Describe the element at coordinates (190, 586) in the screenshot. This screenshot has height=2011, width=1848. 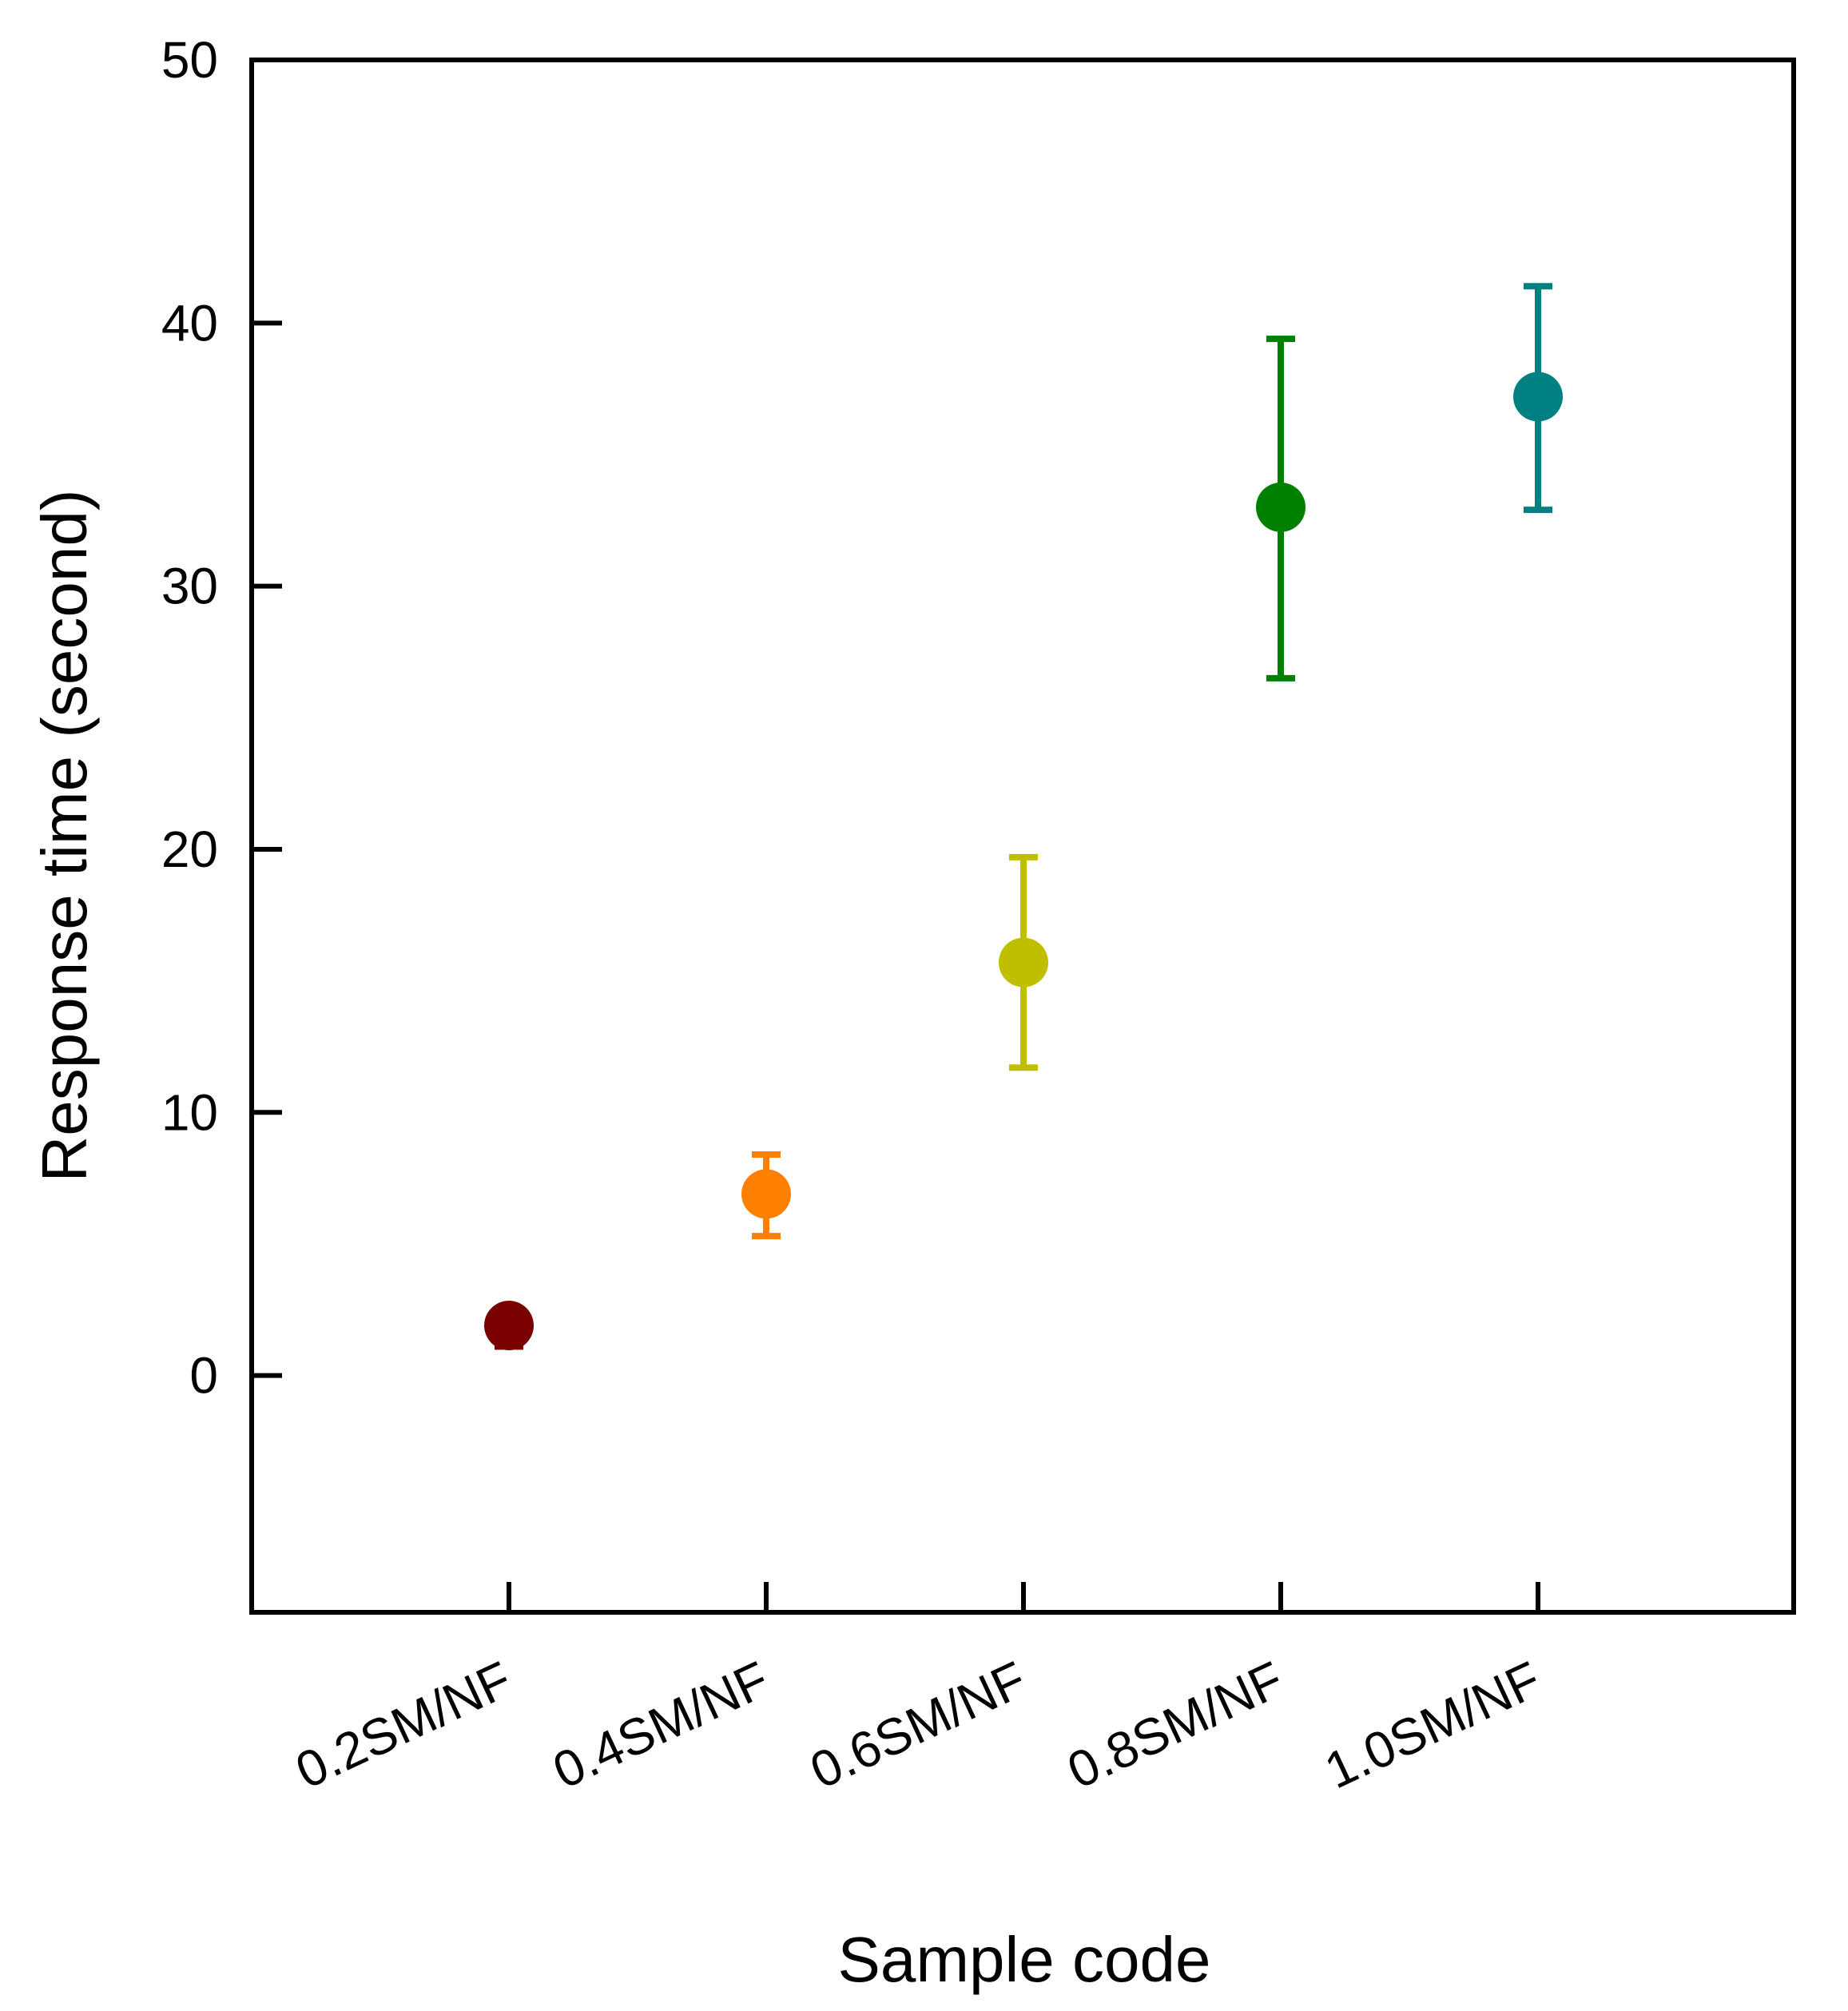
I see `y-tick-label: 30` at that location.